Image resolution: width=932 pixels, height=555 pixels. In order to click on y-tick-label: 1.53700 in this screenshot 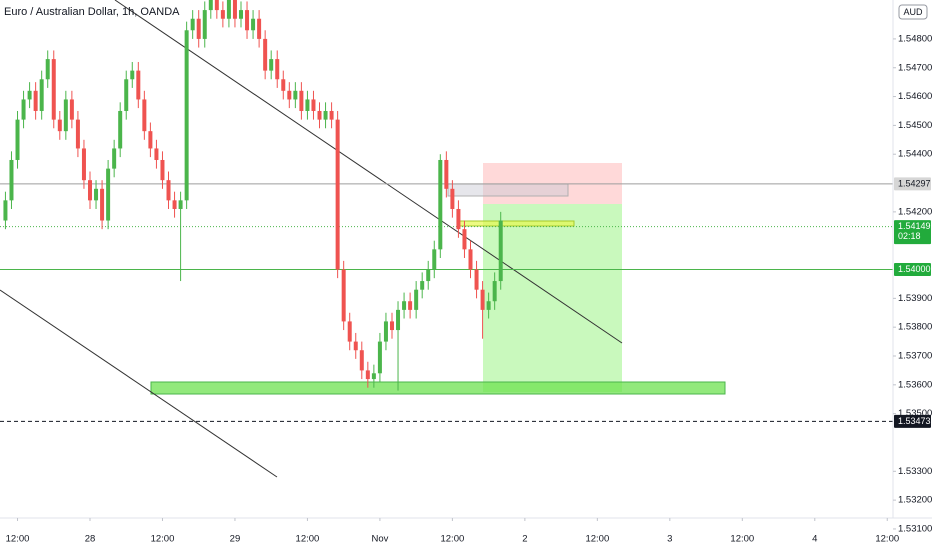, I will do `click(915, 356)`.